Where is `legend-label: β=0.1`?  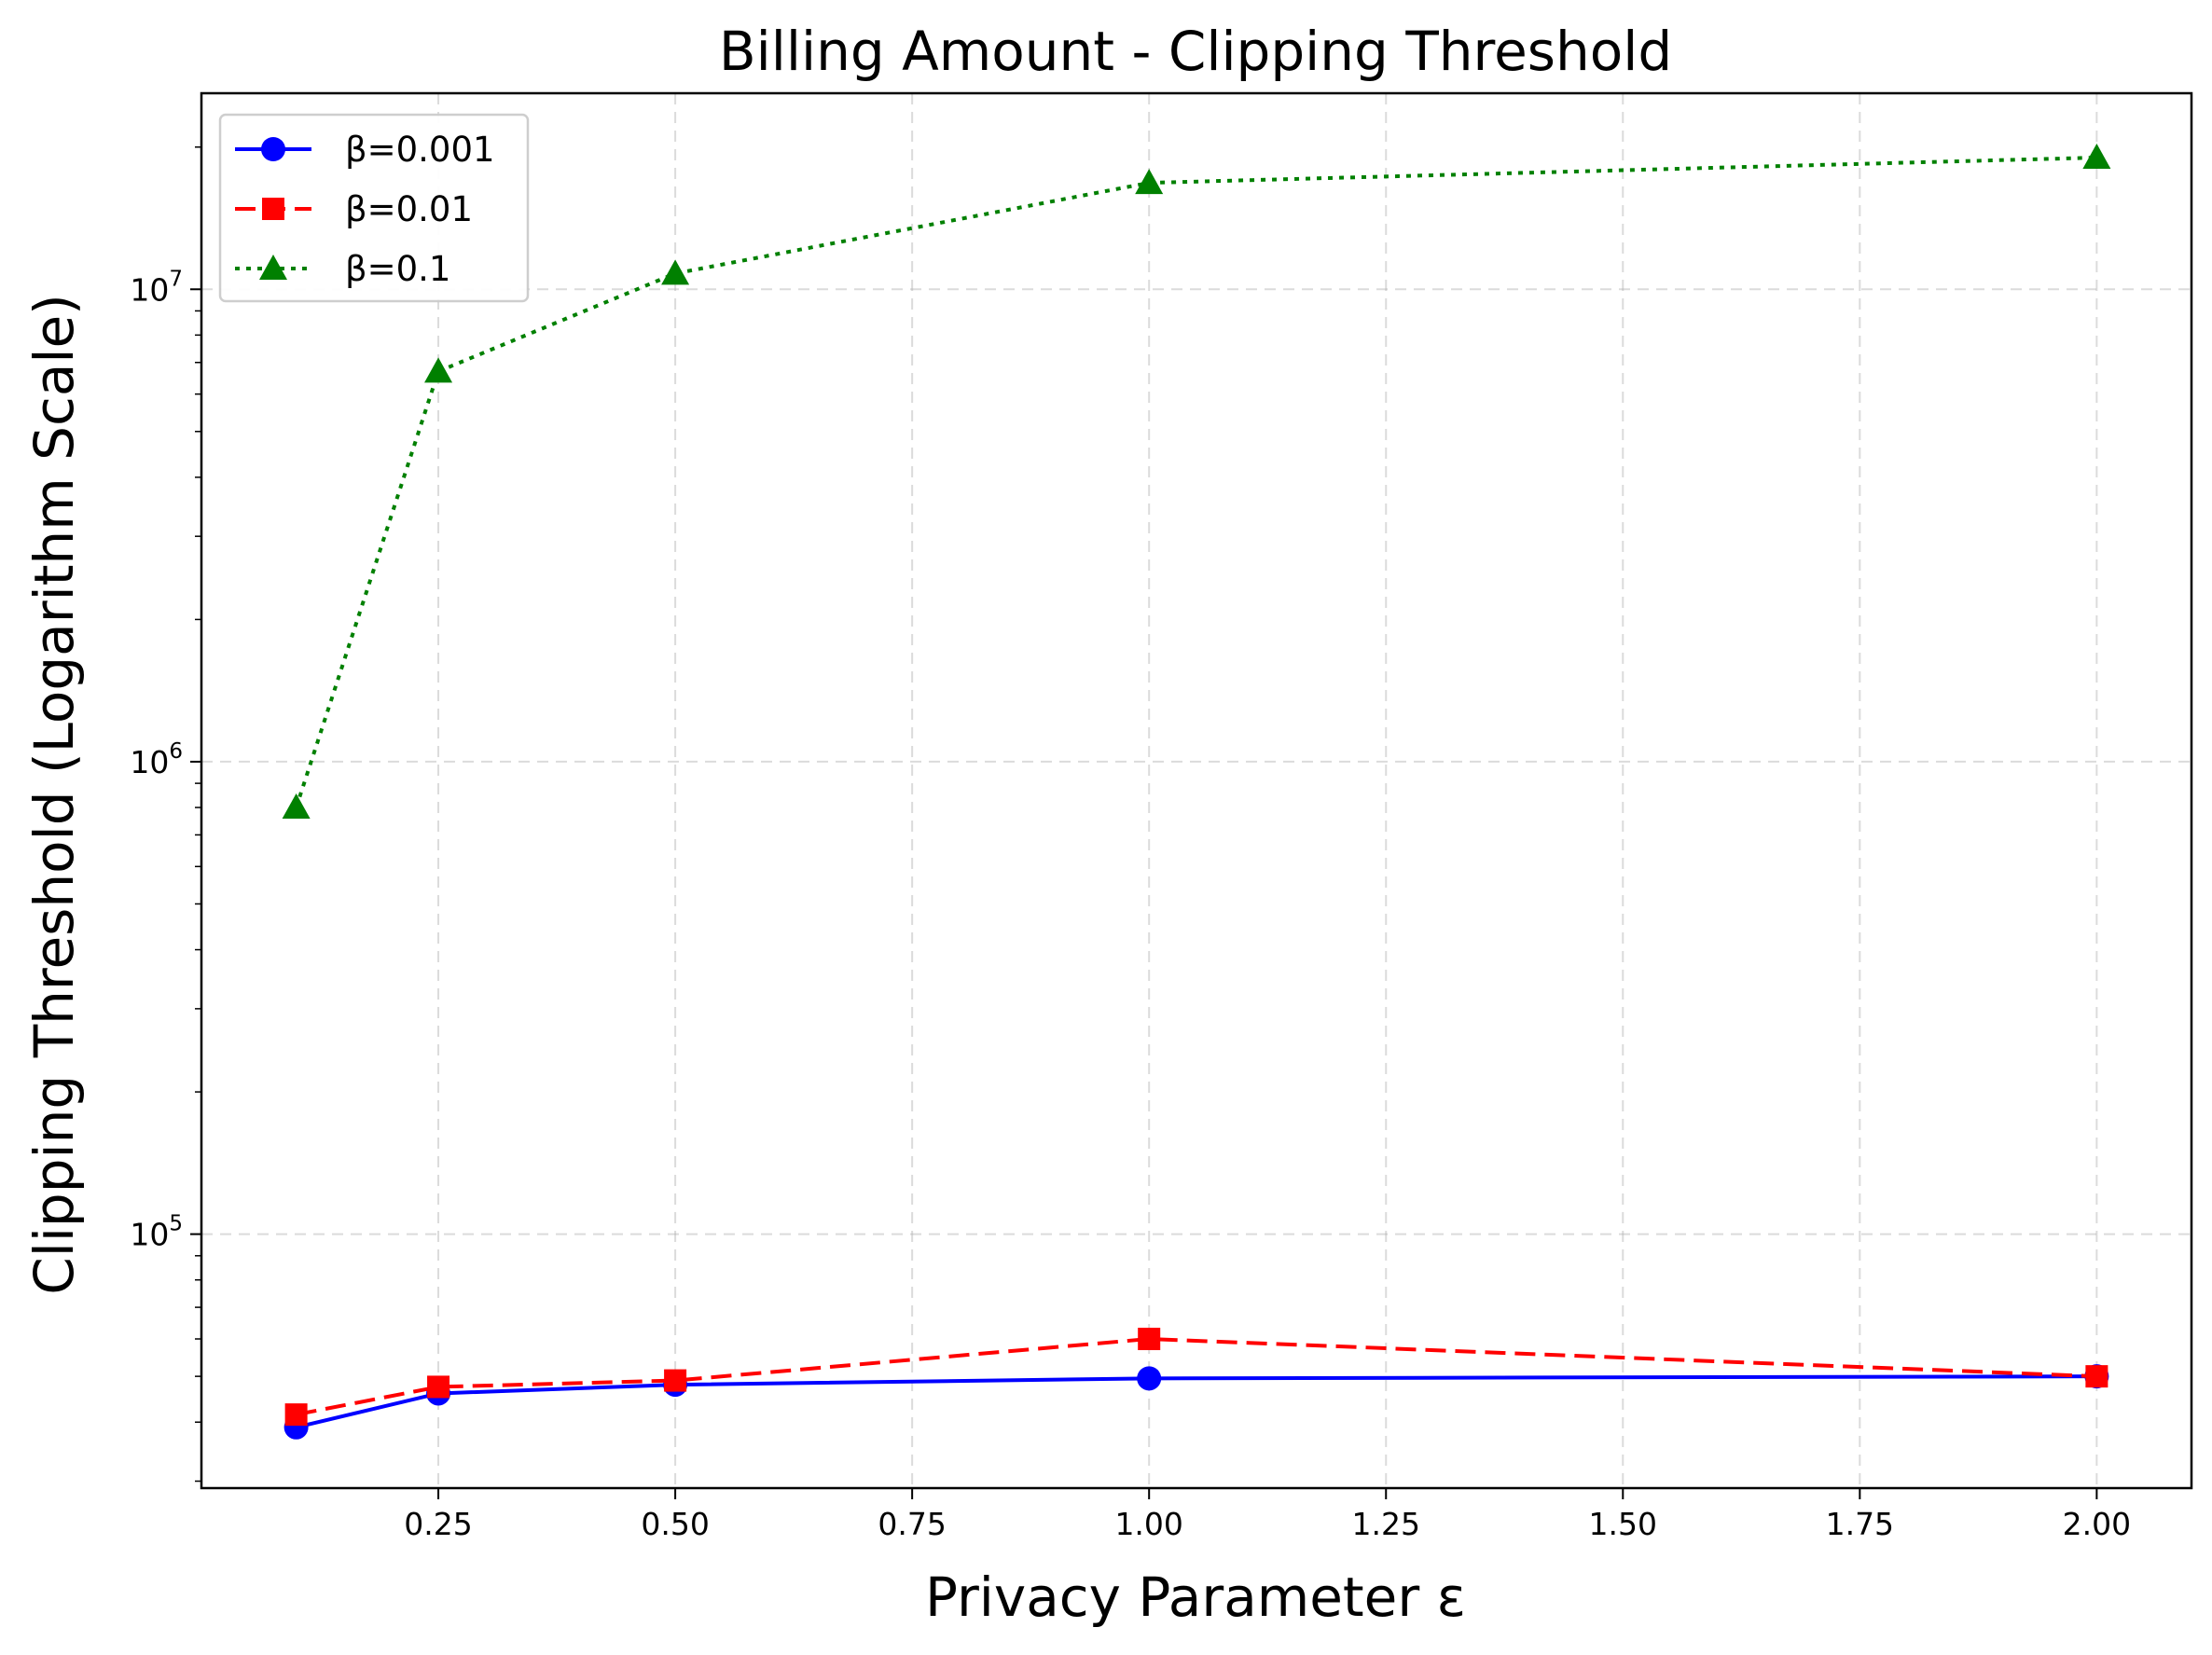
legend-label: β=0.1 is located at coordinates (398, 269).